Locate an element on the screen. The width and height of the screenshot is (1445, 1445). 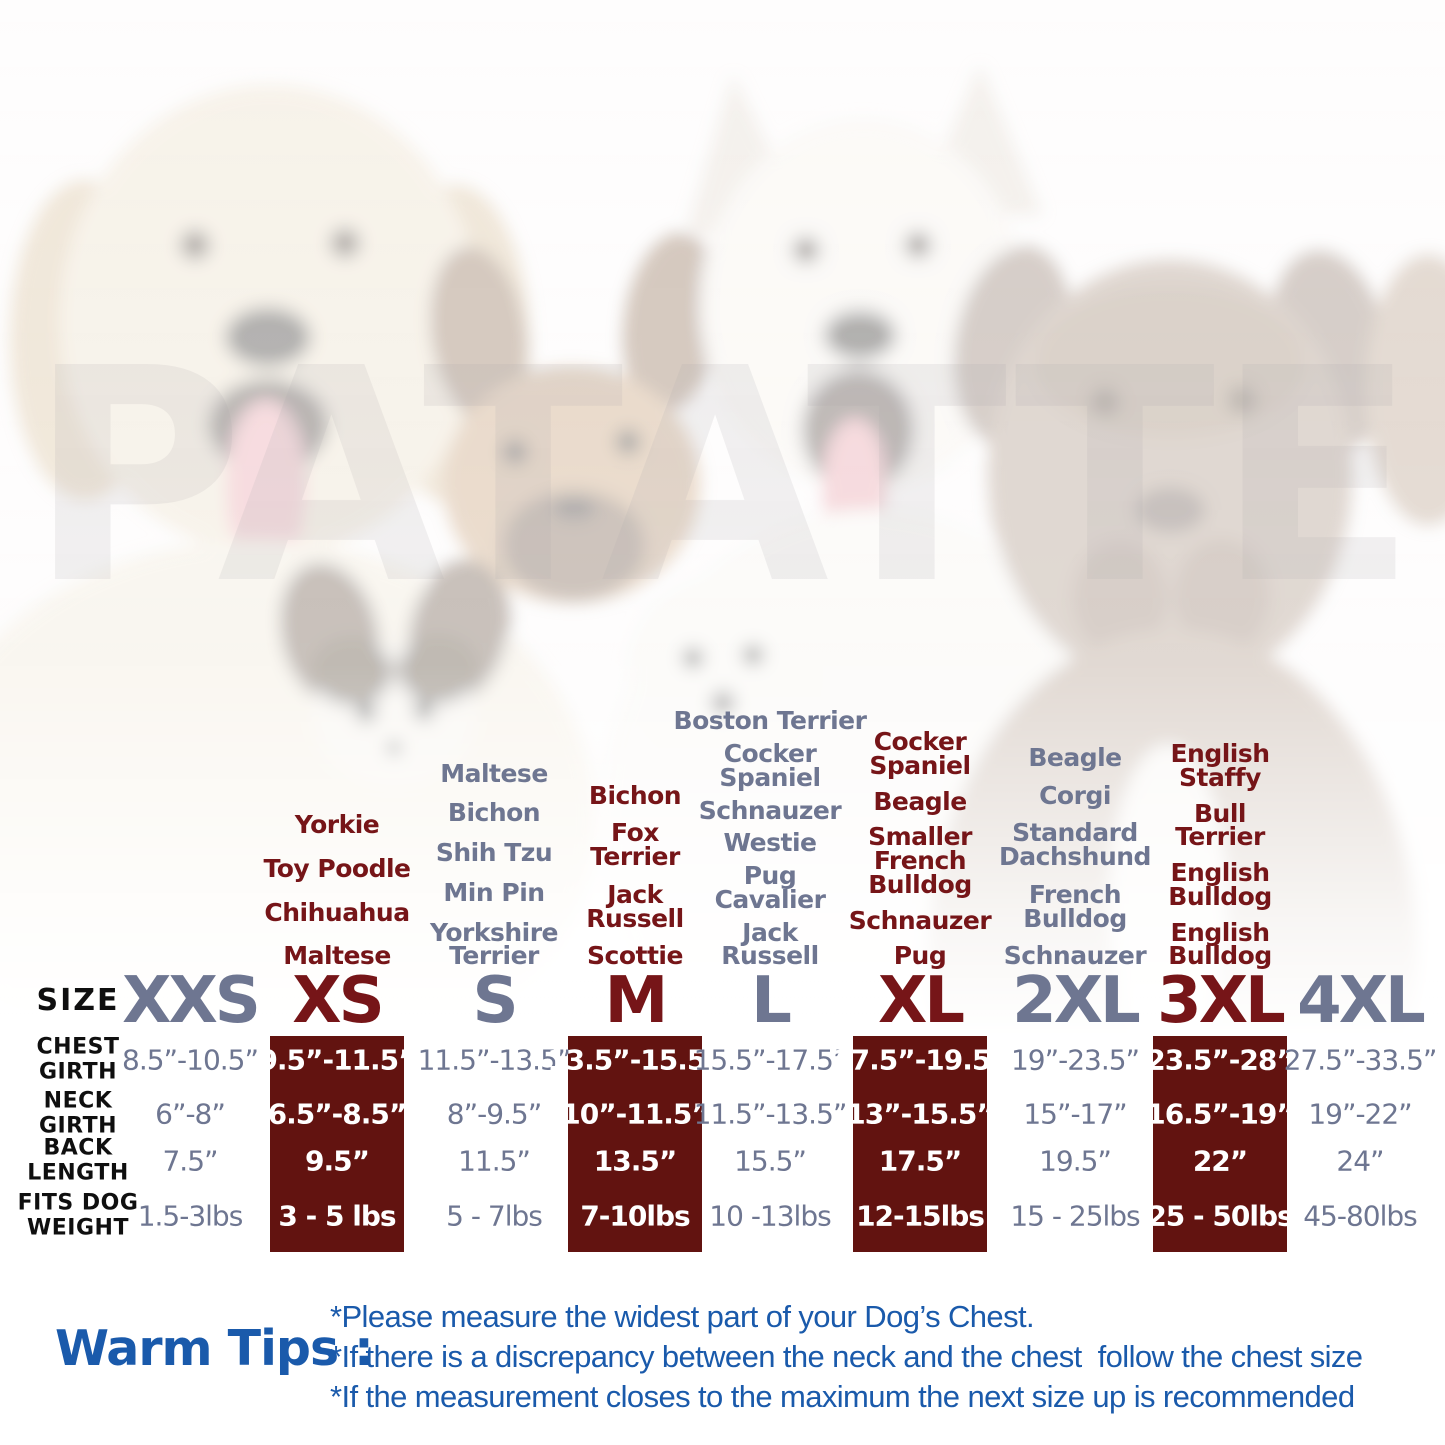
size-3xl: 3XL is located at coordinates (1221, 1001).